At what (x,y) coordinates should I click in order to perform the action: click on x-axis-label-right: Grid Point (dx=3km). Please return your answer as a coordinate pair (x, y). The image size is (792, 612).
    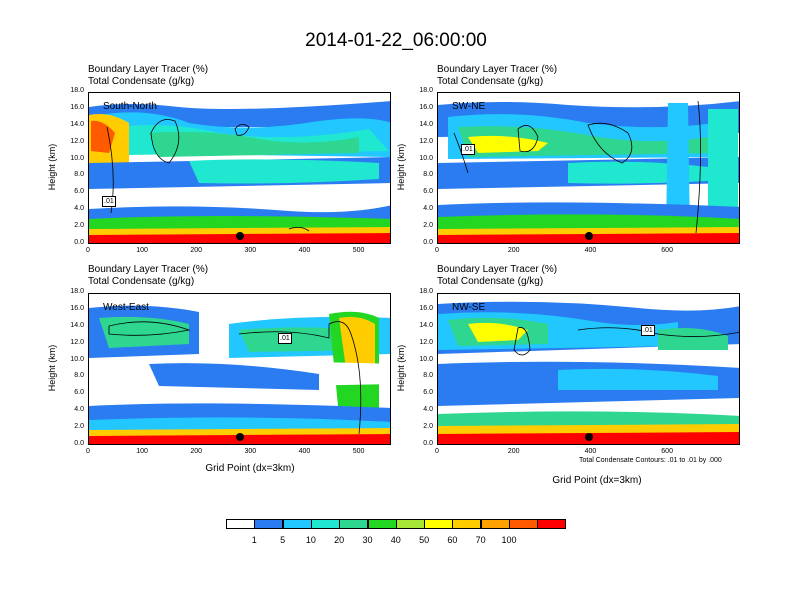
    Looking at the image, I should click on (597, 480).